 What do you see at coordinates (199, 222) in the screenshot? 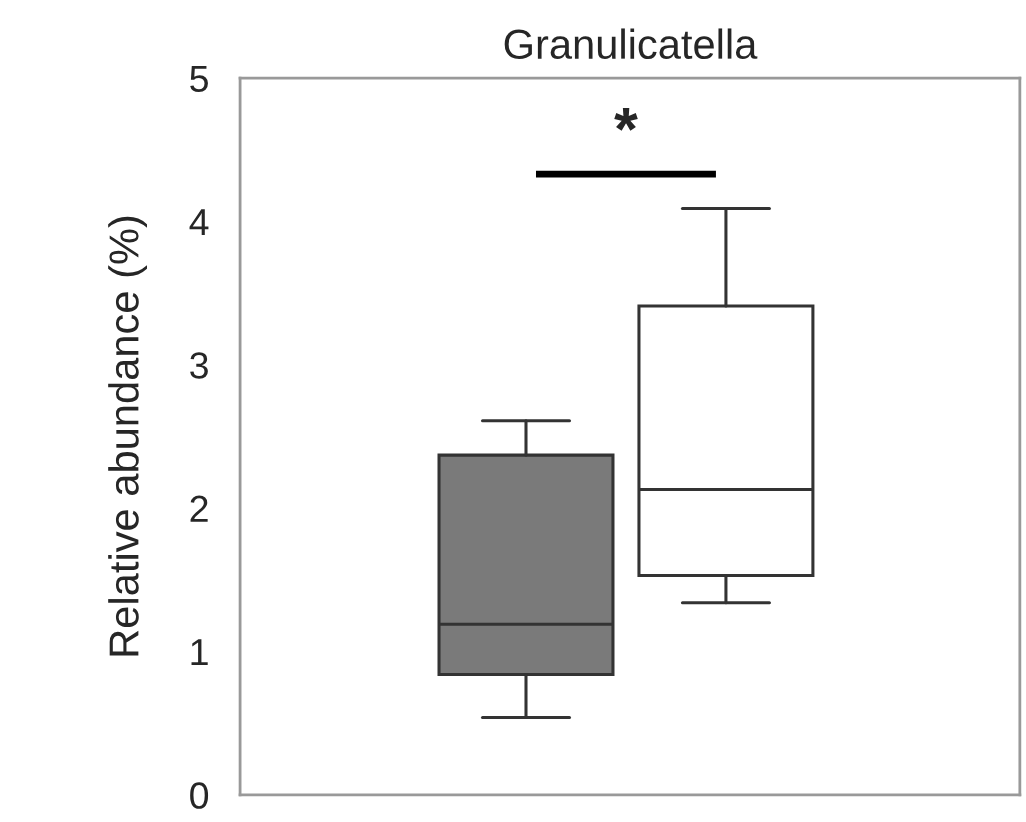
I see `y-tick-label: 4` at bounding box center [199, 222].